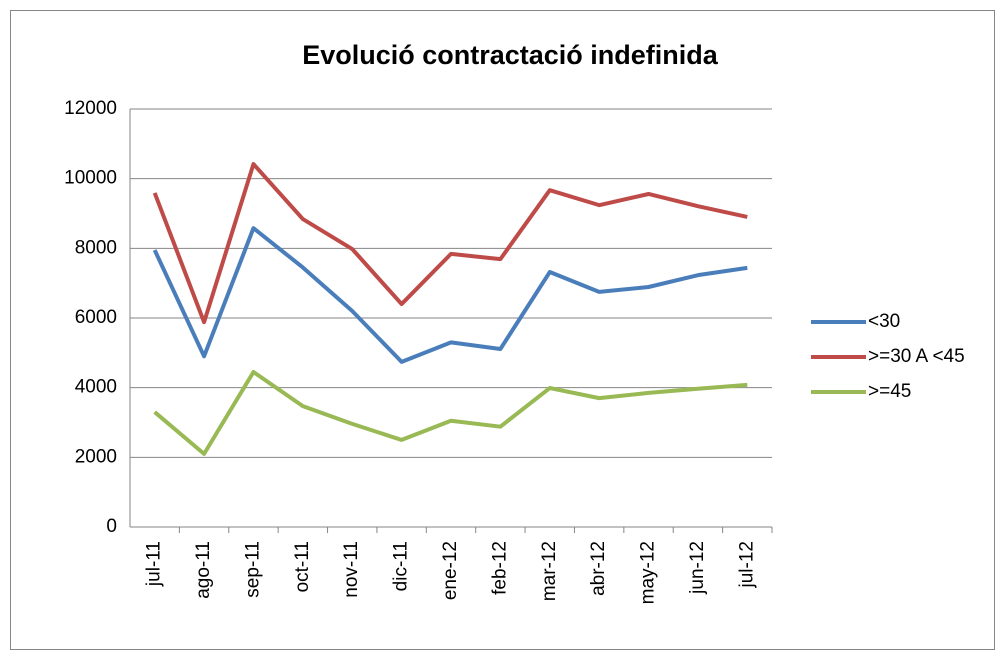  I want to click on legend-label: >=30 A <45, so click(916, 356).